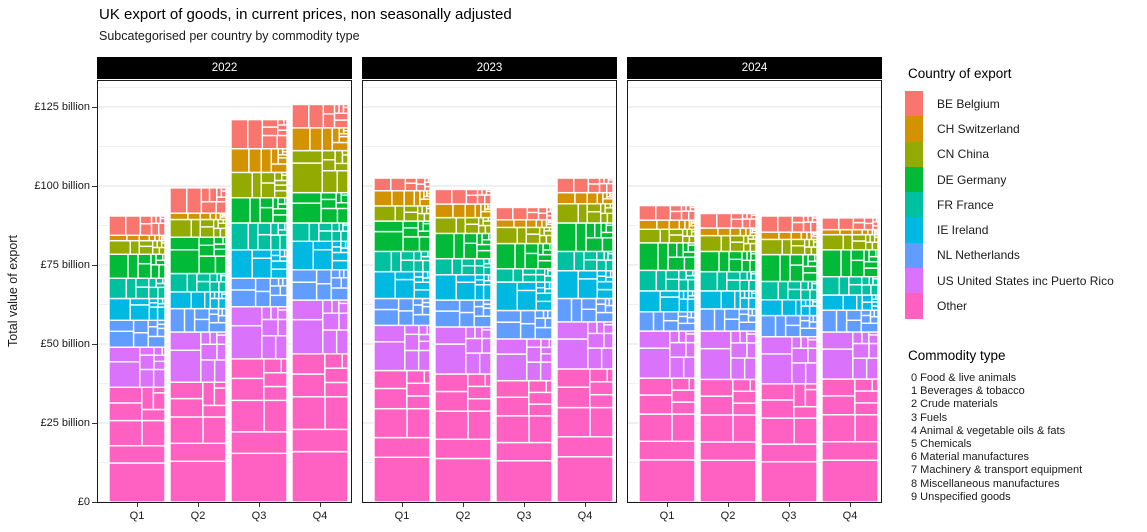 The height and width of the screenshot is (532, 1147). What do you see at coordinates (1025, 306) in the screenshot?
I see `legend-item: Other` at bounding box center [1025, 306].